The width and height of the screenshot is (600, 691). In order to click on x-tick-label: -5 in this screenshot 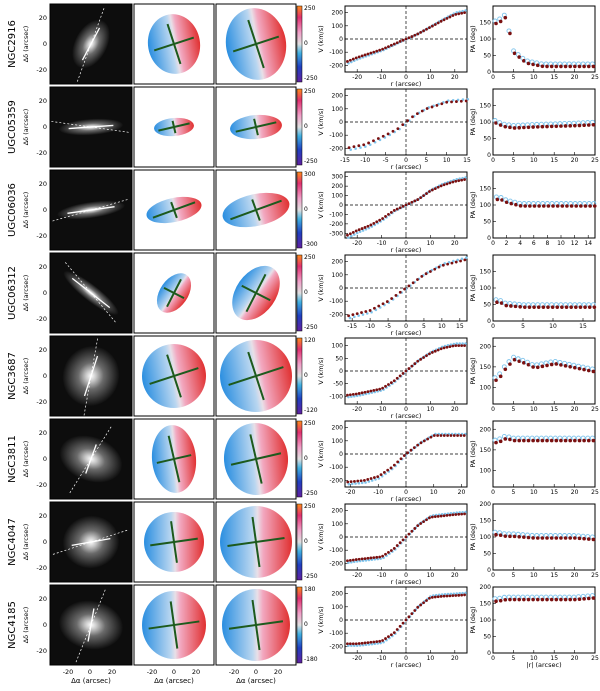, I will do `click(388, 326)`.